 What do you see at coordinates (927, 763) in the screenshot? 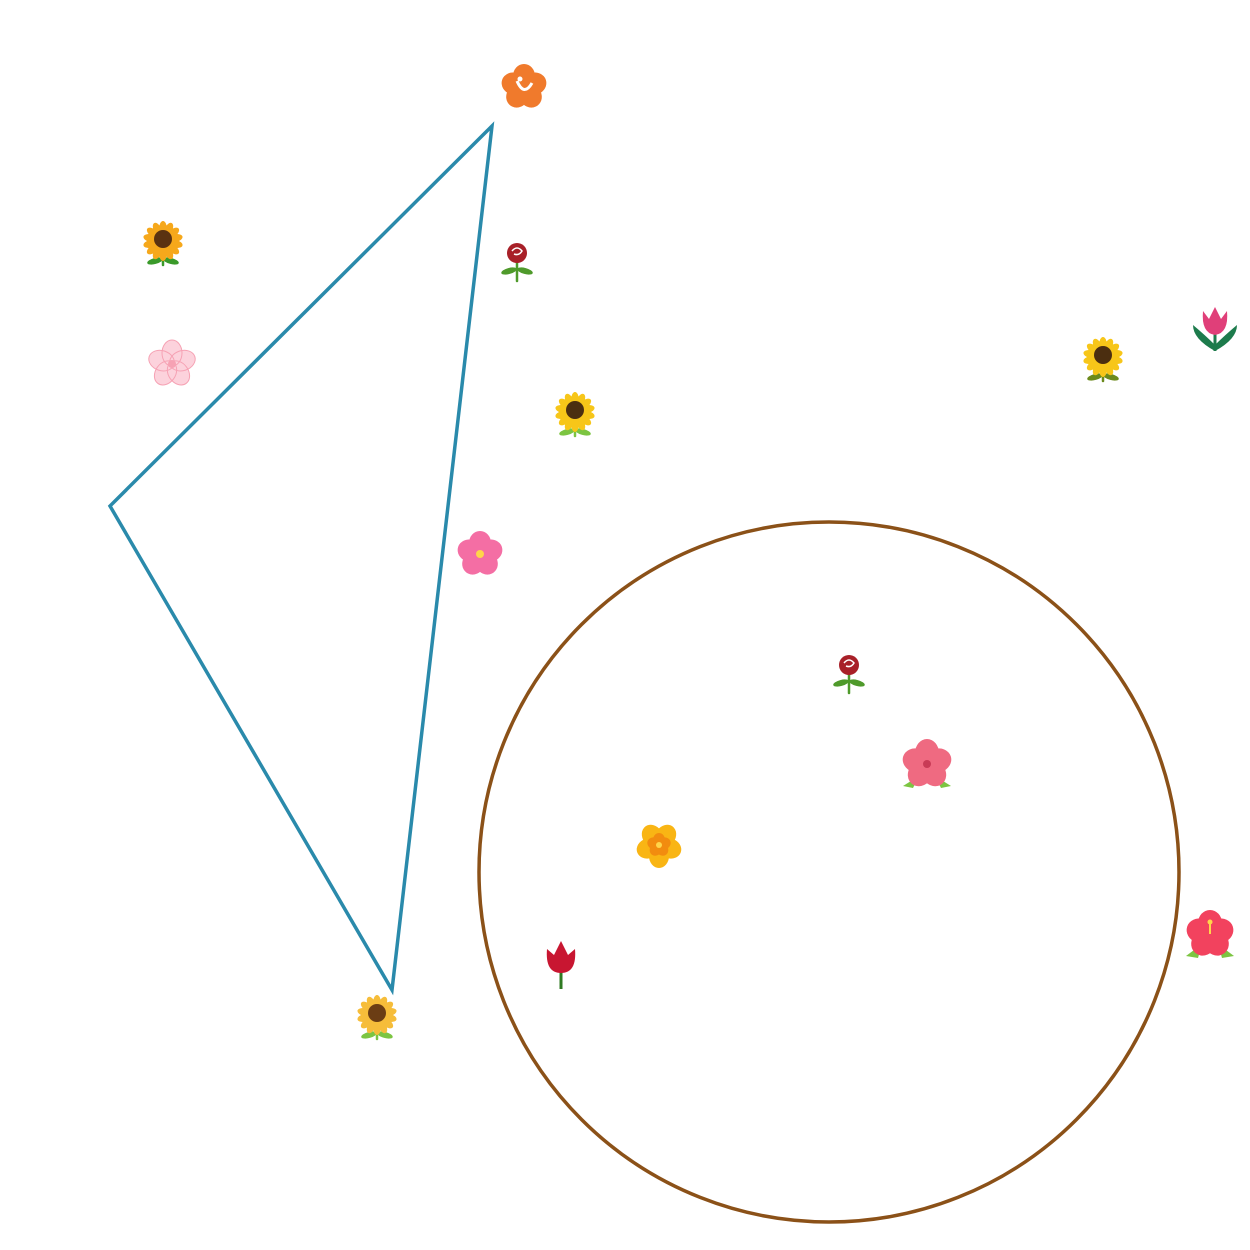
I see `hibiscus-pink-icon` at bounding box center [927, 763].